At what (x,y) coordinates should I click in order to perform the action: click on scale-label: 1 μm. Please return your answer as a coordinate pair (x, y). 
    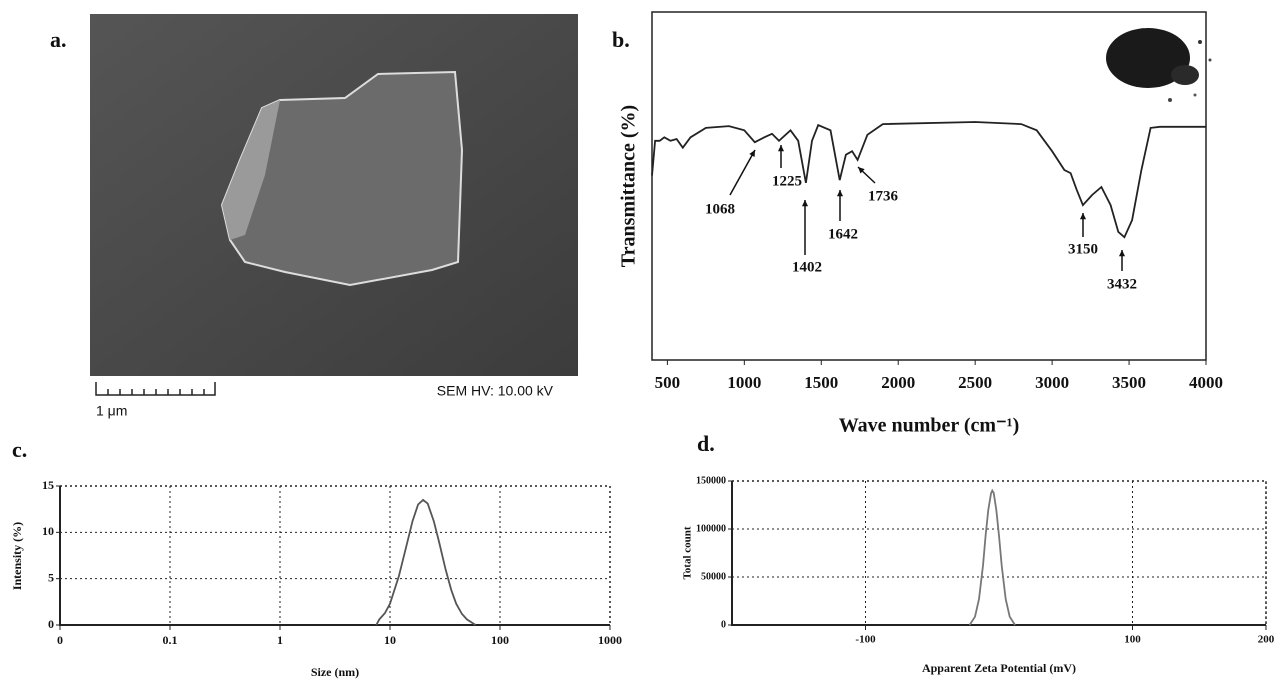
    Looking at the image, I should click on (111, 411).